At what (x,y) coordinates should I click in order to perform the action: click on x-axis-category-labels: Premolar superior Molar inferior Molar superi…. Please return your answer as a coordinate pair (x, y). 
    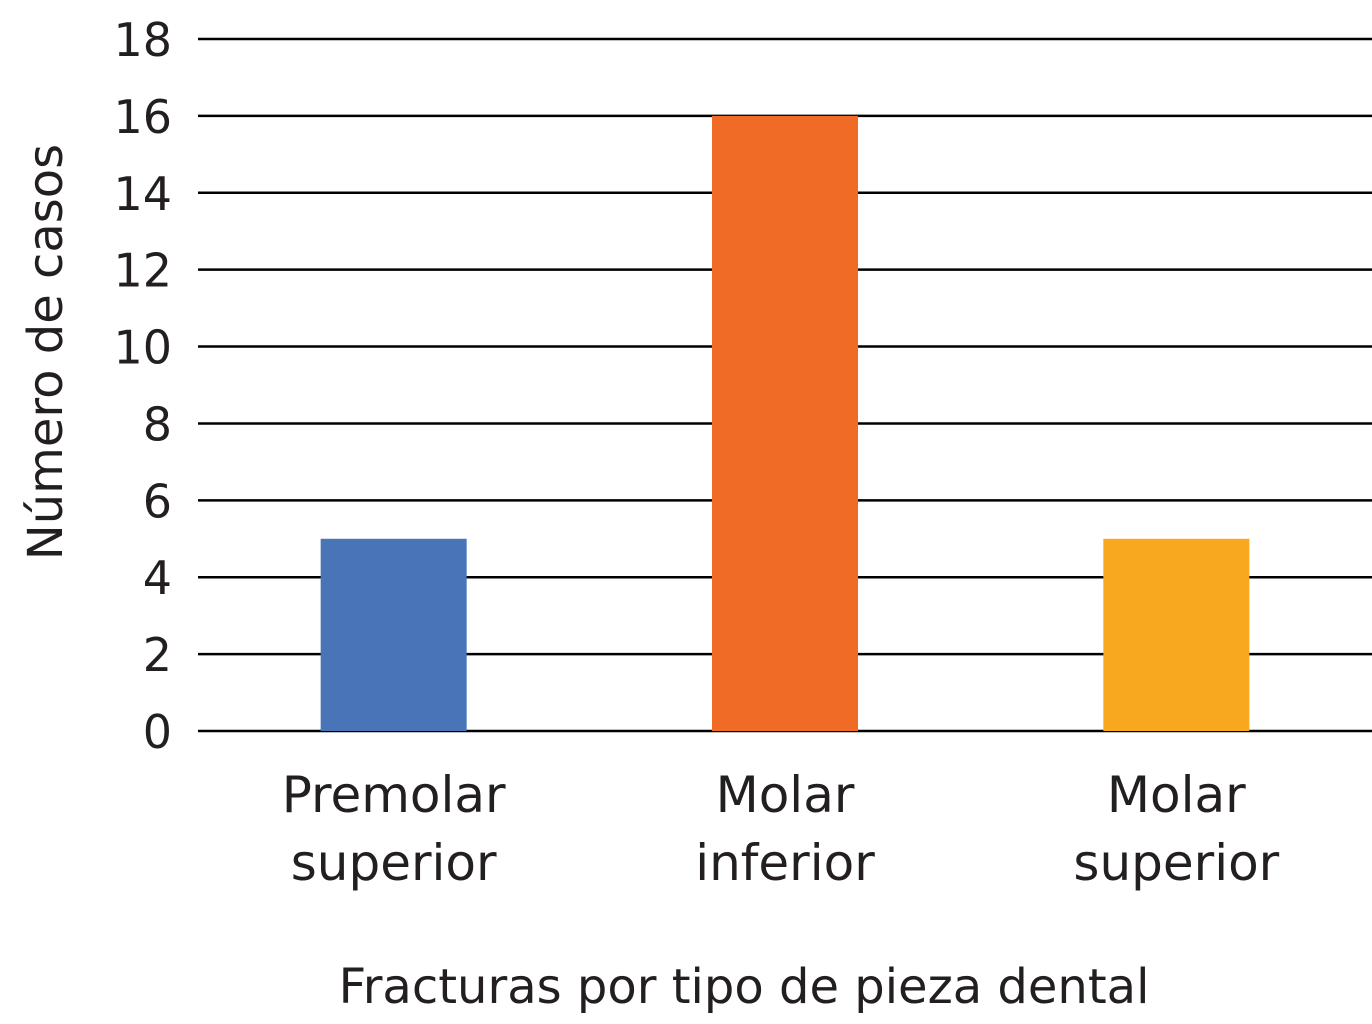
    Looking at the image, I should click on (781, 829).